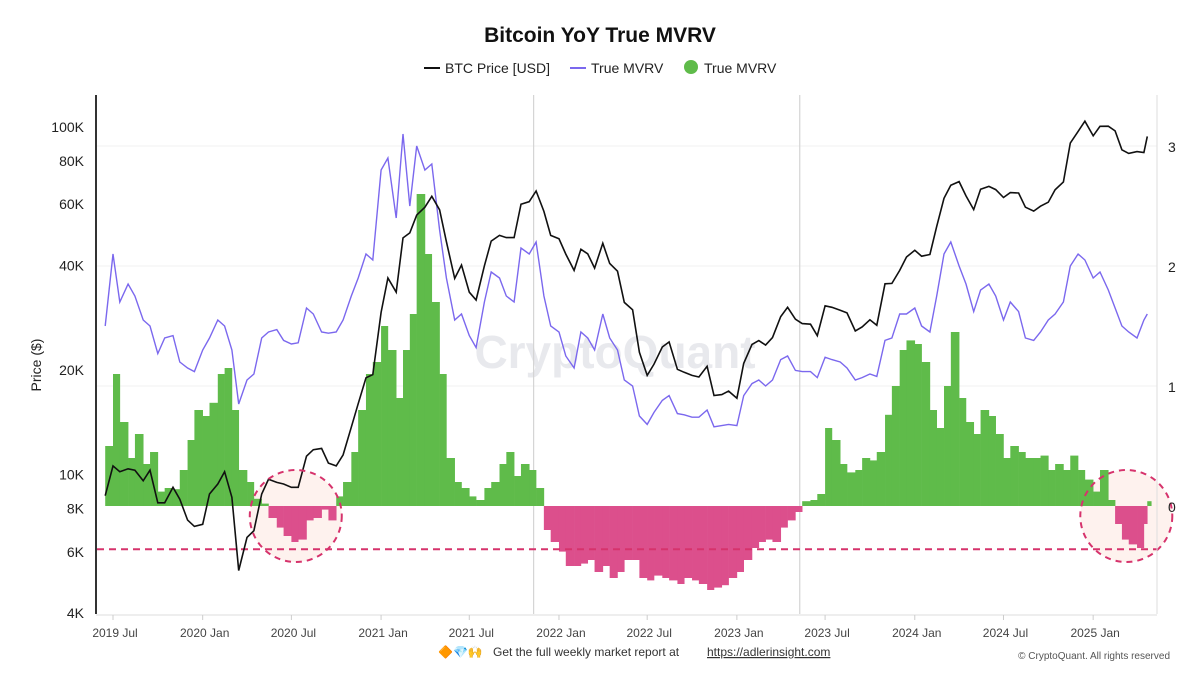  What do you see at coordinates (586, 652) in the screenshot?
I see `footer-text: Get the full weekly market report at` at bounding box center [586, 652].